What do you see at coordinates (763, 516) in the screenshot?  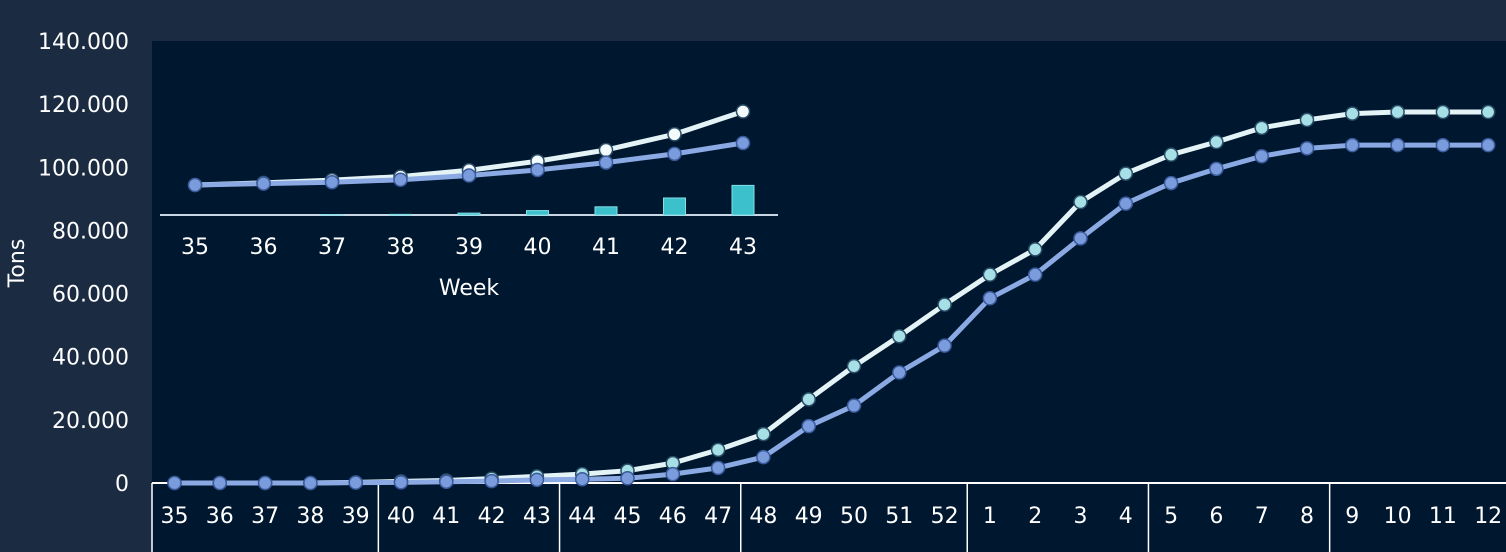 I see `x-tick-label: 48` at bounding box center [763, 516].